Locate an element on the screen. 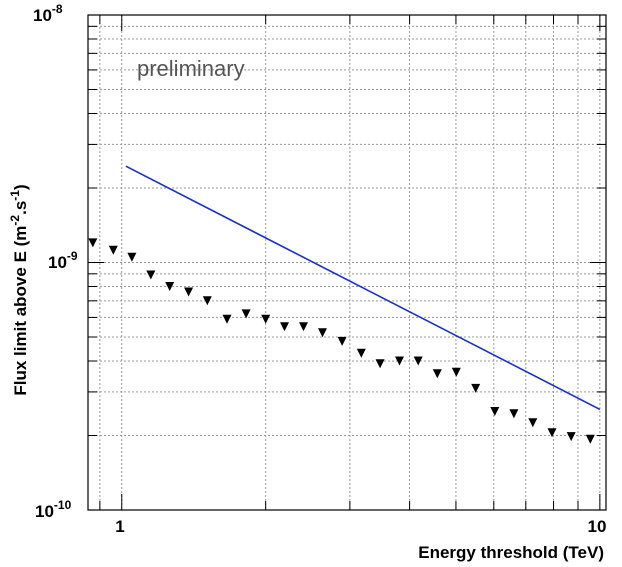 The image size is (622, 567). x-tick-label-10: 10 is located at coordinates (597, 526).